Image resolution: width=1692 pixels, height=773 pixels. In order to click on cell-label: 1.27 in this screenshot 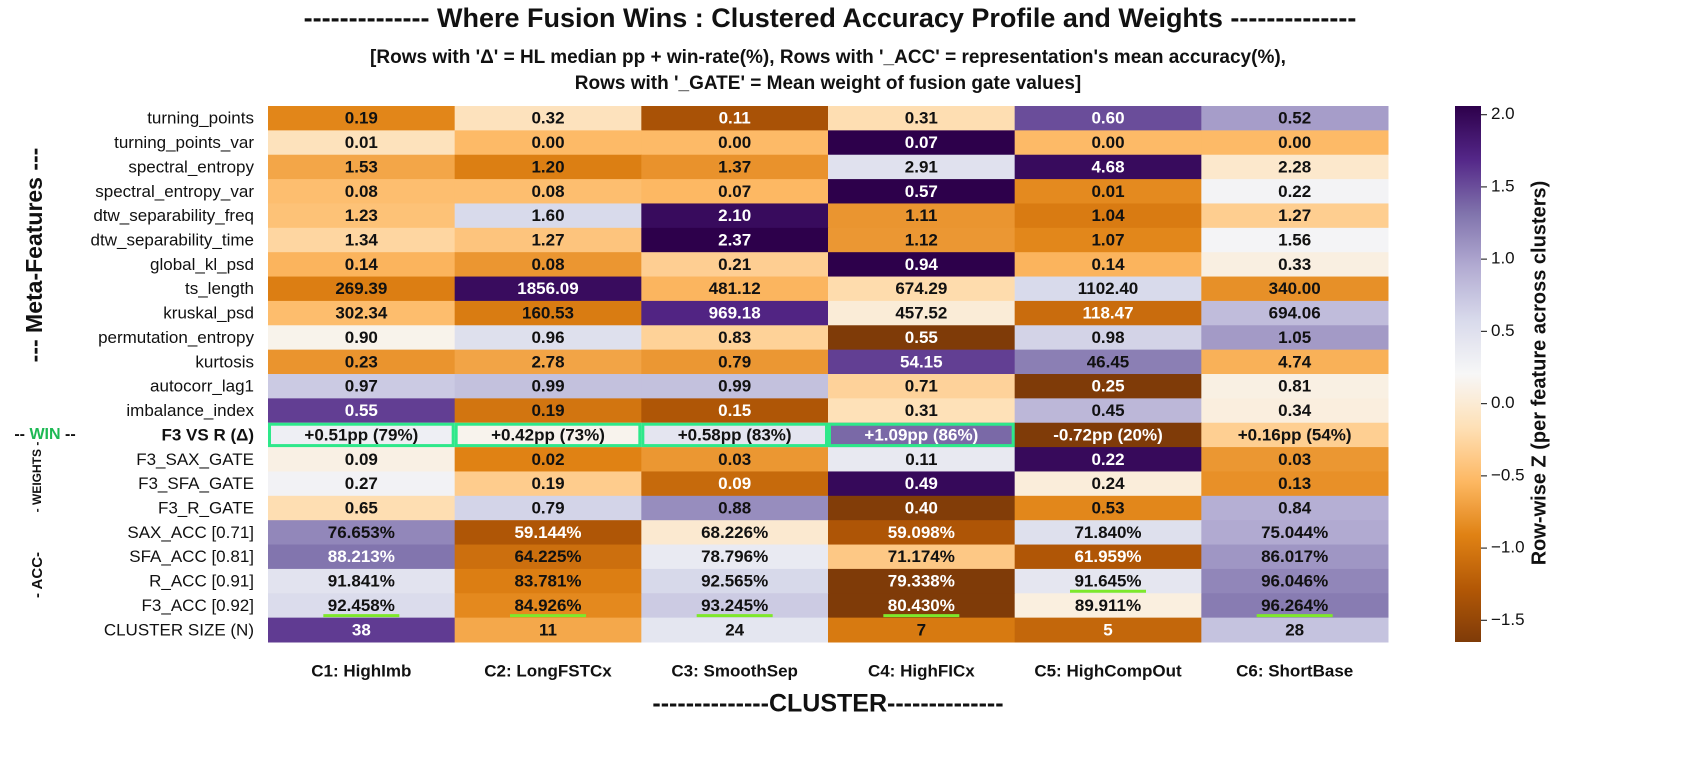, I will do `click(1294, 215)`.